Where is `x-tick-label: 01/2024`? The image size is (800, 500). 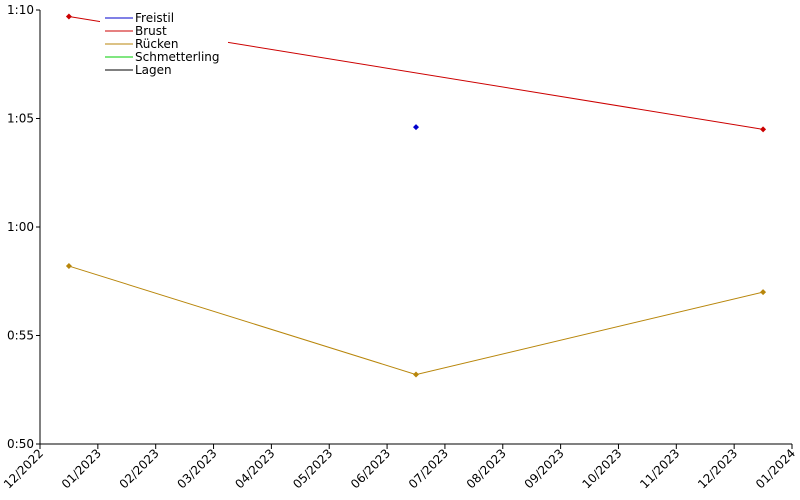
x-tick-label: 01/2024 is located at coordinates (775, 468).